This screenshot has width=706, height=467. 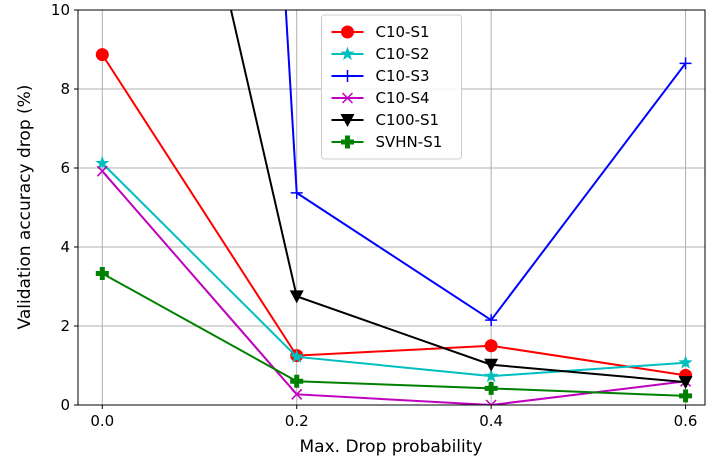 I want to click on y-tick-label: 2, so click(x=65, y=326).